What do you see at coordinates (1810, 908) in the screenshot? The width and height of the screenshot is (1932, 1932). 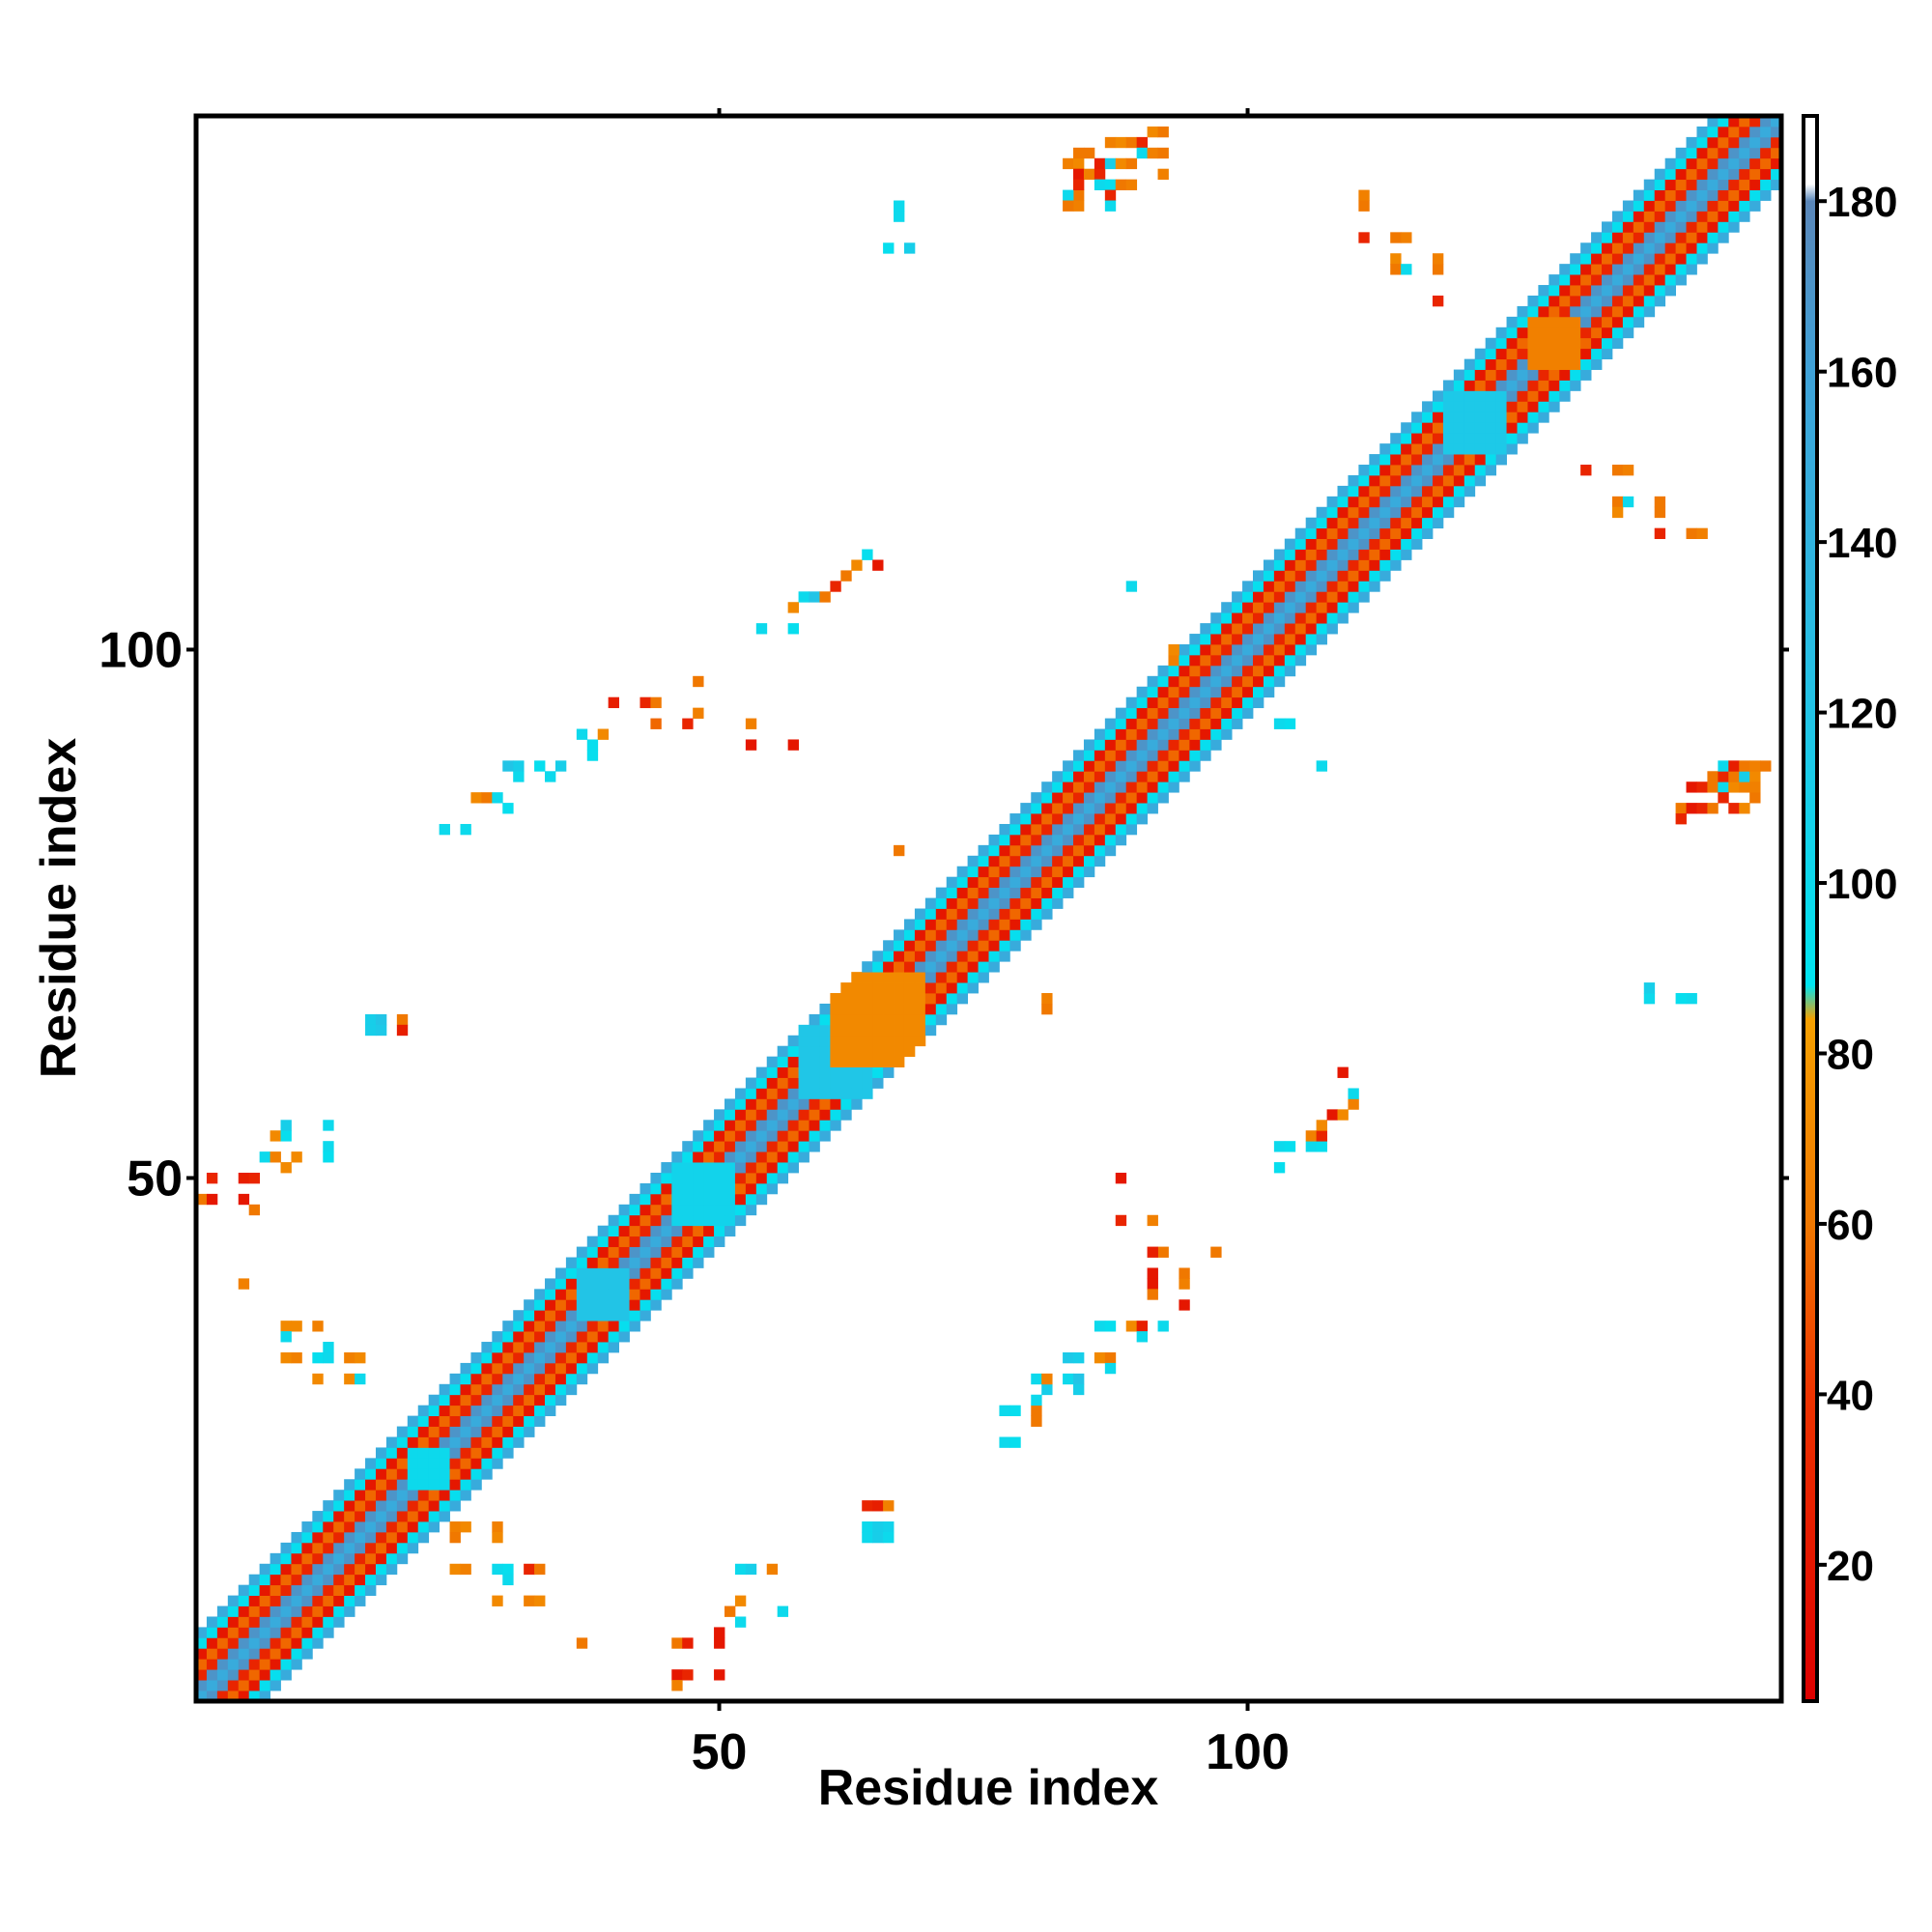 I see `colorbar-frame` at bounding box center [1810, 908].